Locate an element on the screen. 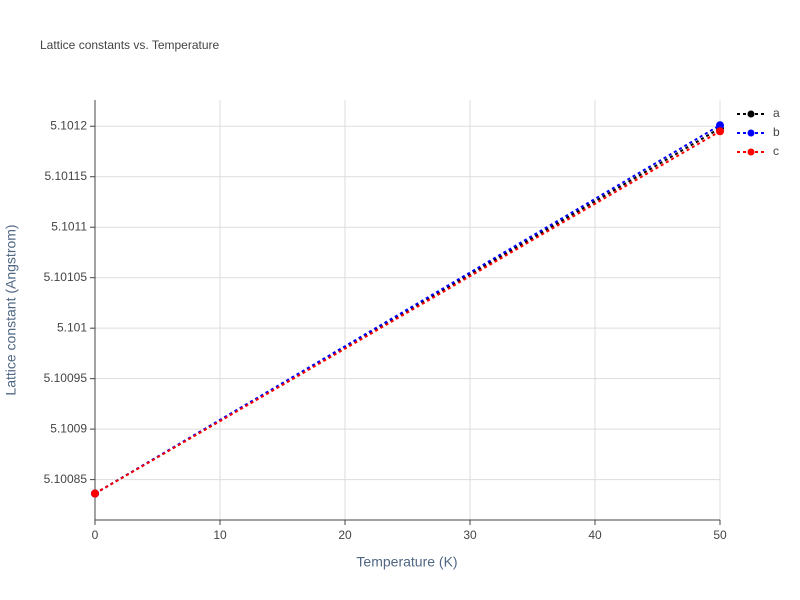  y-tick-label: 5.10095 is located at coordinates (66, 378).